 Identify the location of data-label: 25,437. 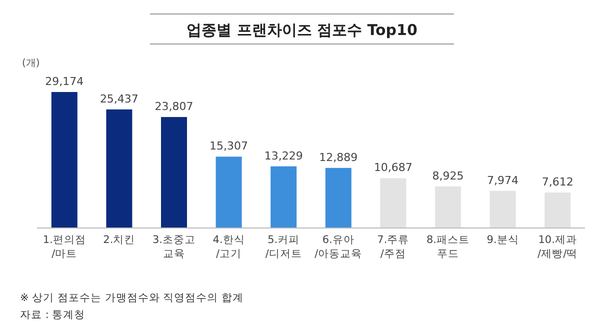
(119, 99).